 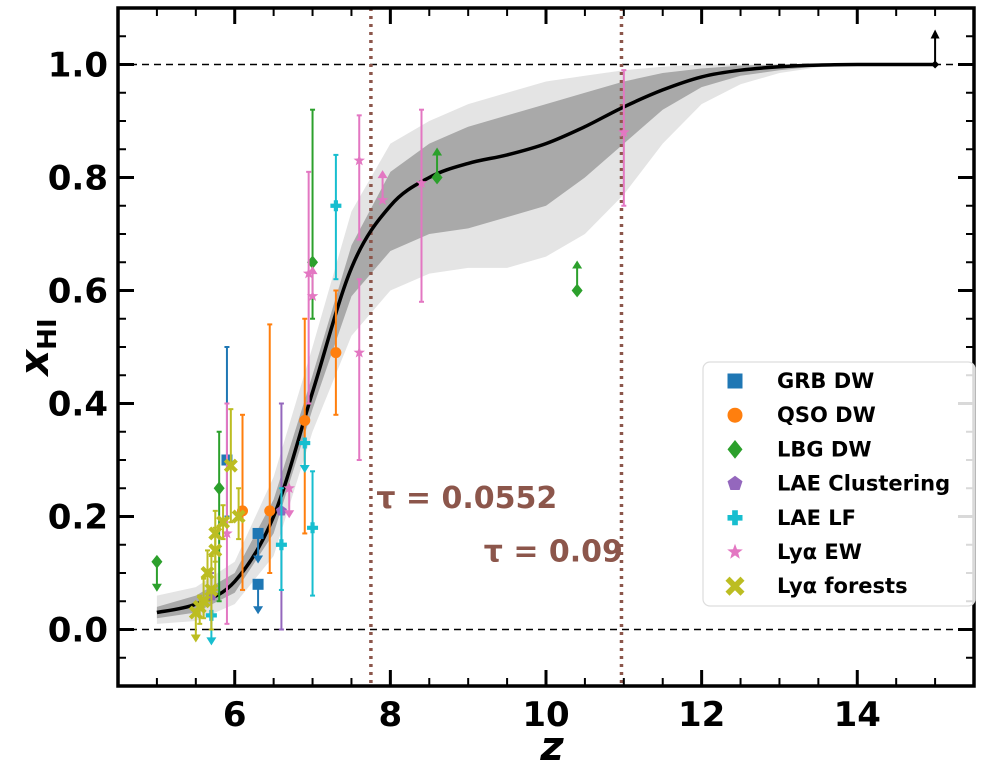 I want to click on legend-label-0: GRB DW, so click(x=825, y=381).